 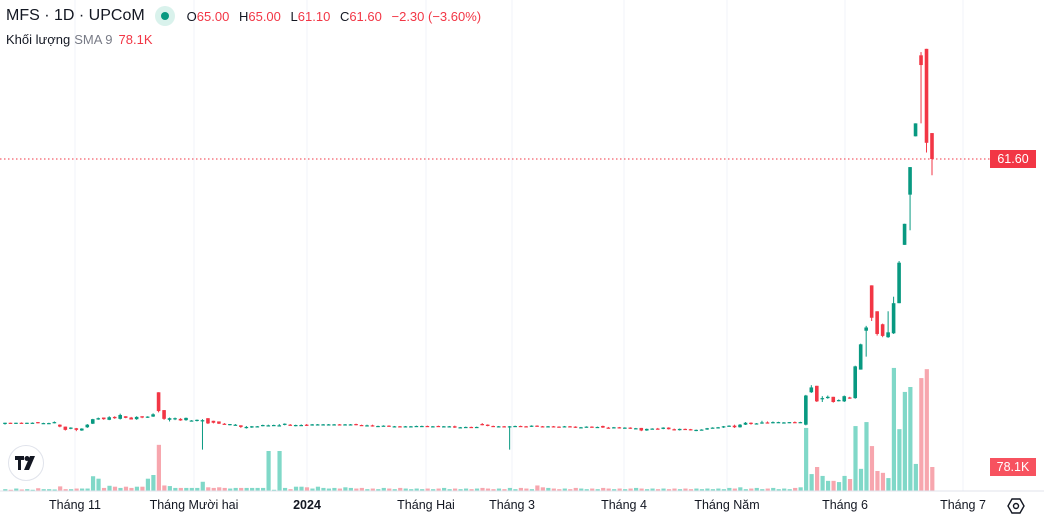 I want to click on tradingview-logo-icon, so click(x=26, y=463).